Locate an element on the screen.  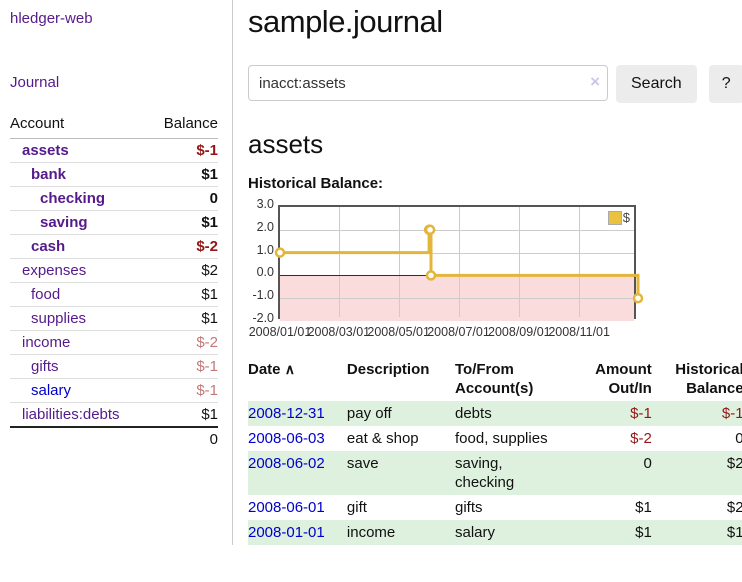
y-axis-tick-label: 0.0 is located at coordinates (265, 272).